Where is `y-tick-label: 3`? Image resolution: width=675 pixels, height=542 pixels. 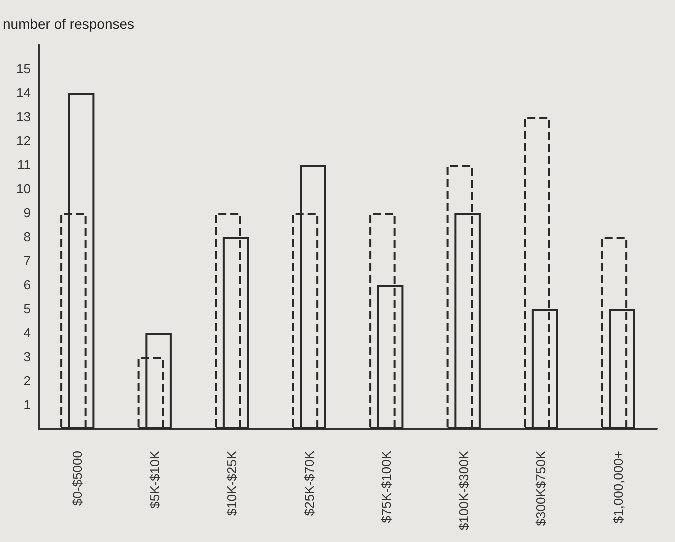
y-tick-label: 3 is located at coordinates (27, 357).